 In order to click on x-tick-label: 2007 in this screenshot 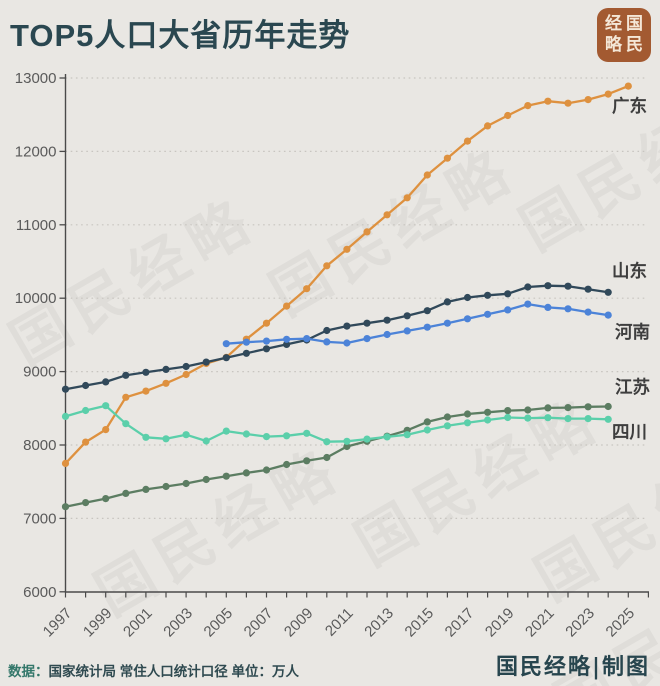, I will do `click(259, 623)`.